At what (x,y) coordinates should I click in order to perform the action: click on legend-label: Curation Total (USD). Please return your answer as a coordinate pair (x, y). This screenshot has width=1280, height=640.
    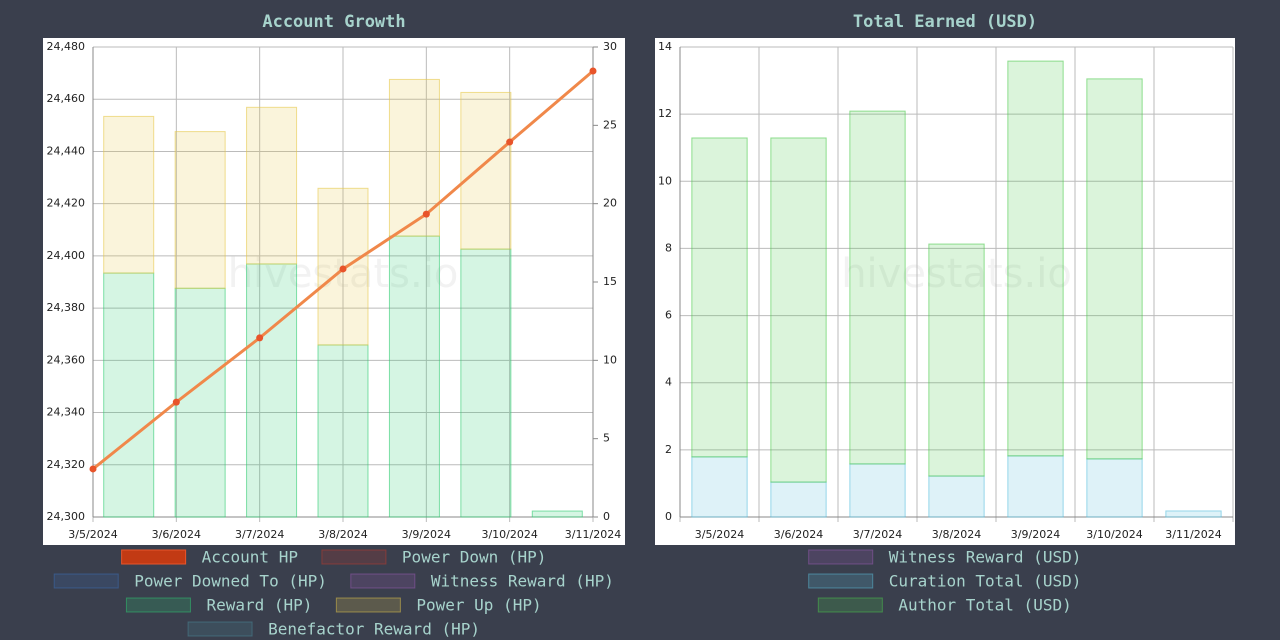
    Looking at the image, I should click on (985, 581).